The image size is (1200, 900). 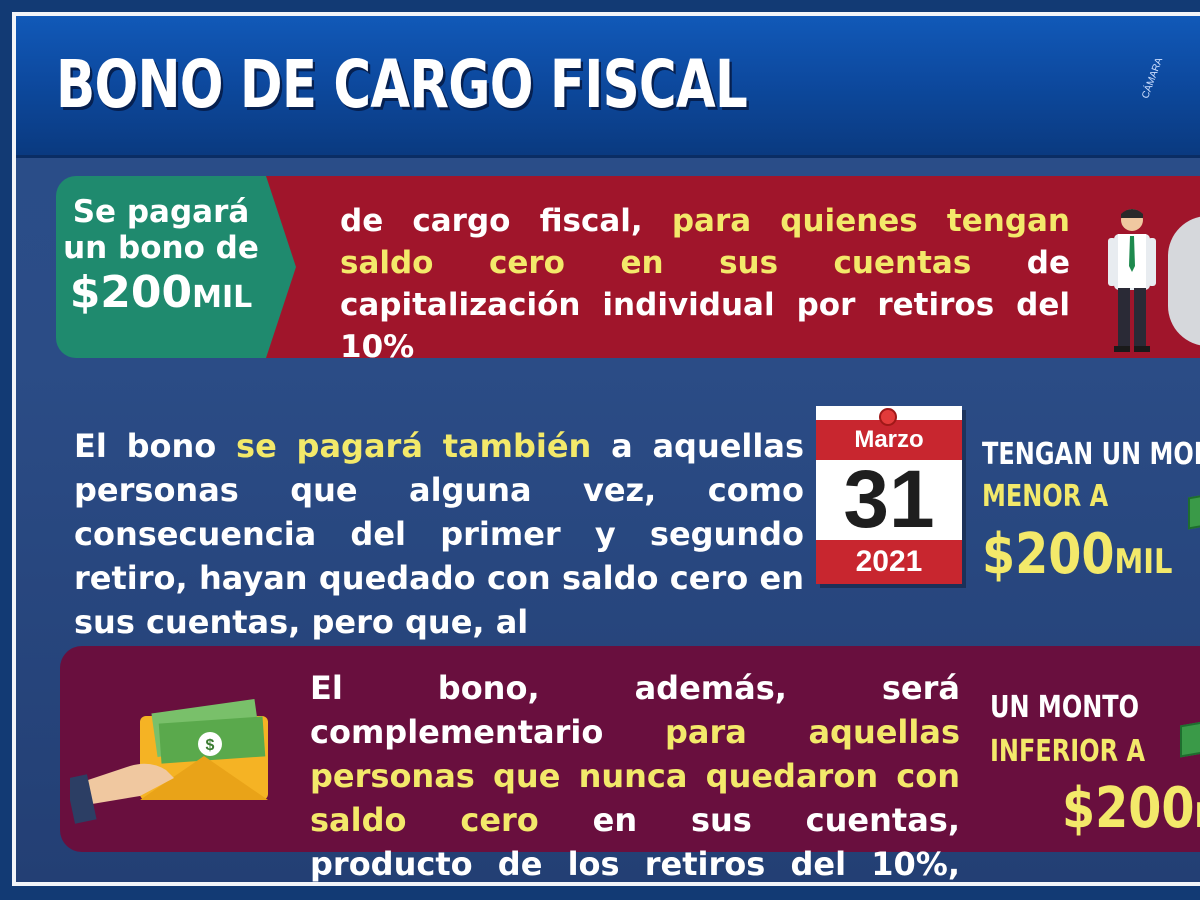 I want to click on row3-amount-callout: UN MONTO INFERIOR A $200M, so click(x=1095, y=768).